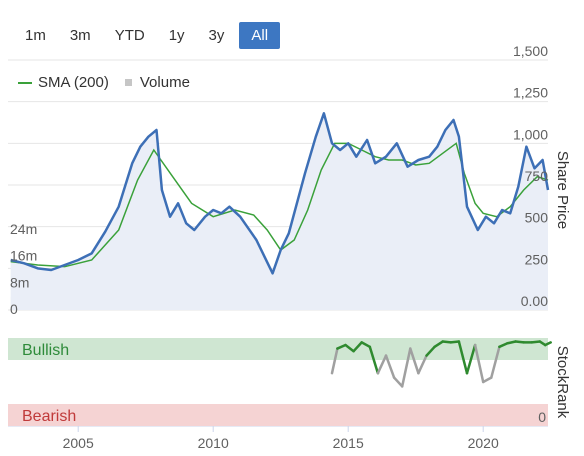  Describe the element at coordinates (530, 51) in the screenshot. I see `price-tick-label: 1,500` at that location.